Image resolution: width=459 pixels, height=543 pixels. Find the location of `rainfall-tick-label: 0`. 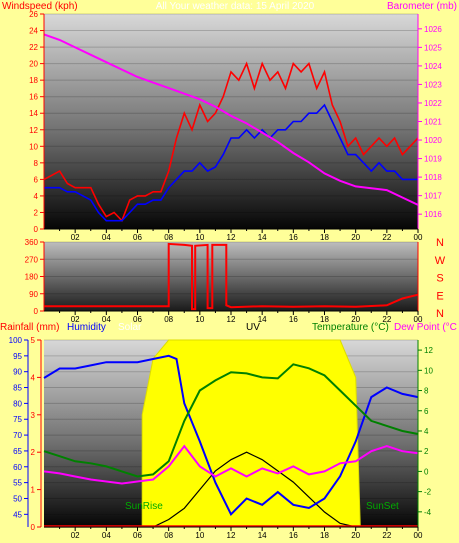

rainfall-tick-label: 0 is located at coordinates (33, 527).